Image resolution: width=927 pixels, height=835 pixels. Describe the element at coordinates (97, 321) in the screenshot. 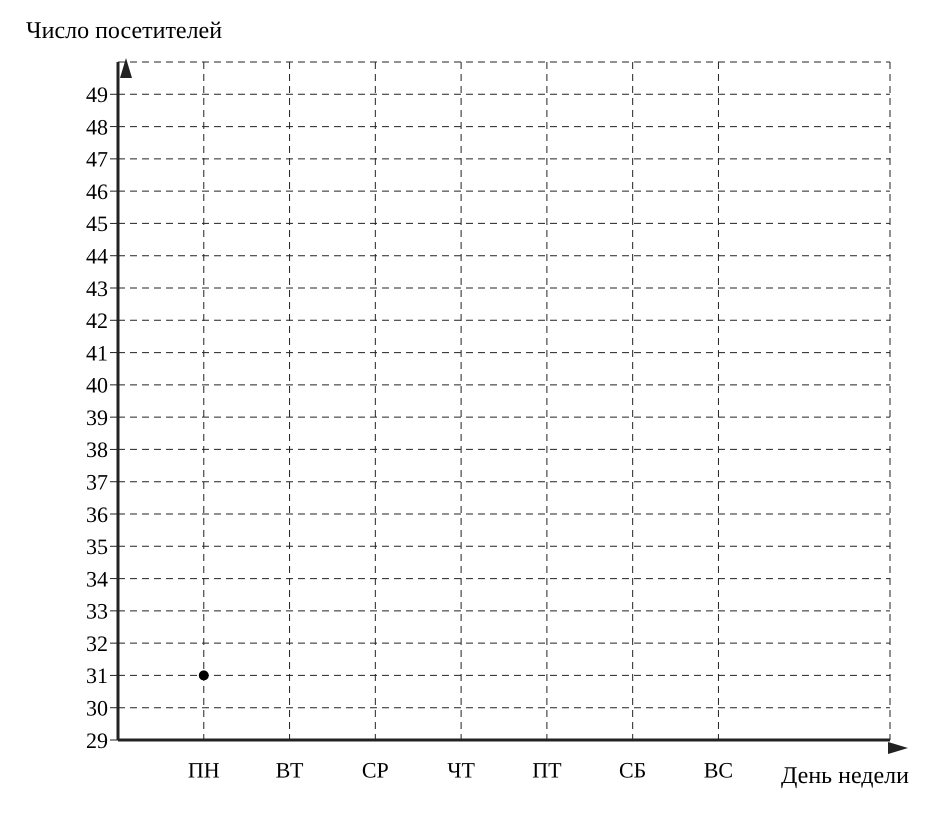

I see `y-tick-label: 42` at that location.